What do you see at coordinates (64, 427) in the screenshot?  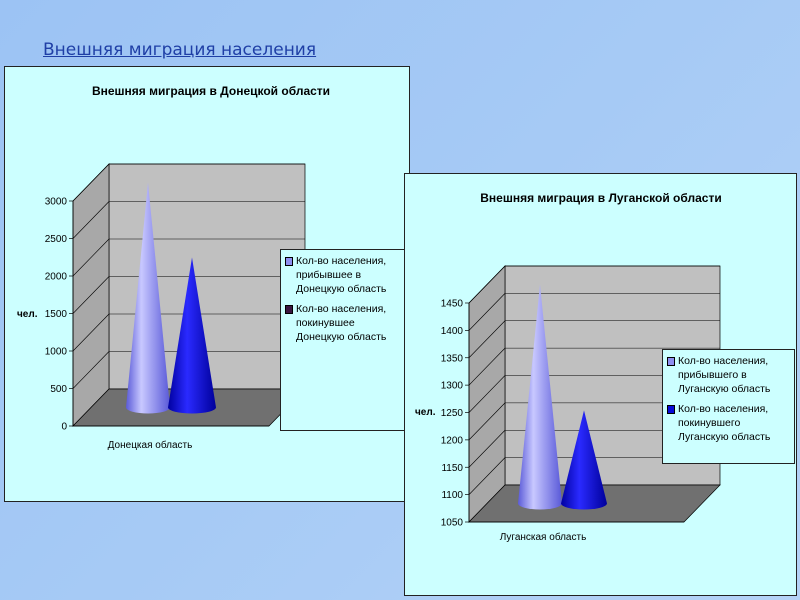 I see `y-tick-label: 0` at bounding box center [64, 427].